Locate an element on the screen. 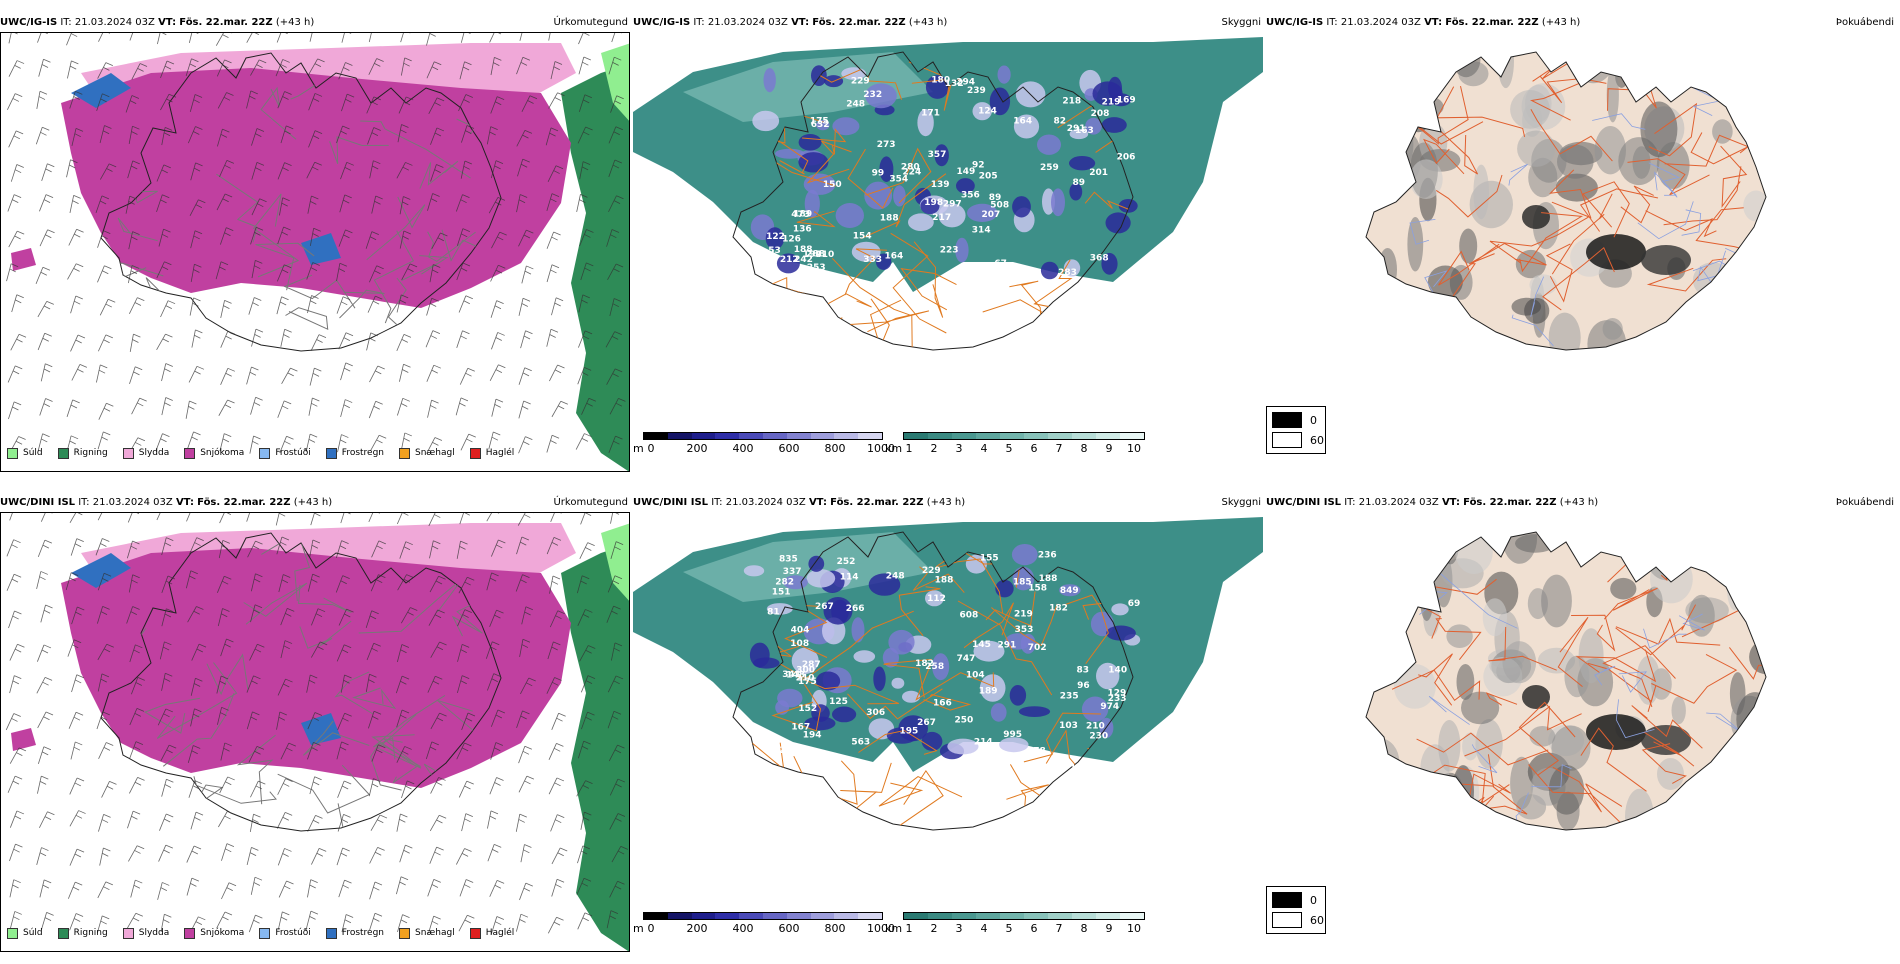 The height and width of the screenshot is (964, 1900). cloud-base-label: 163 is located at coordinates (1084, 131).